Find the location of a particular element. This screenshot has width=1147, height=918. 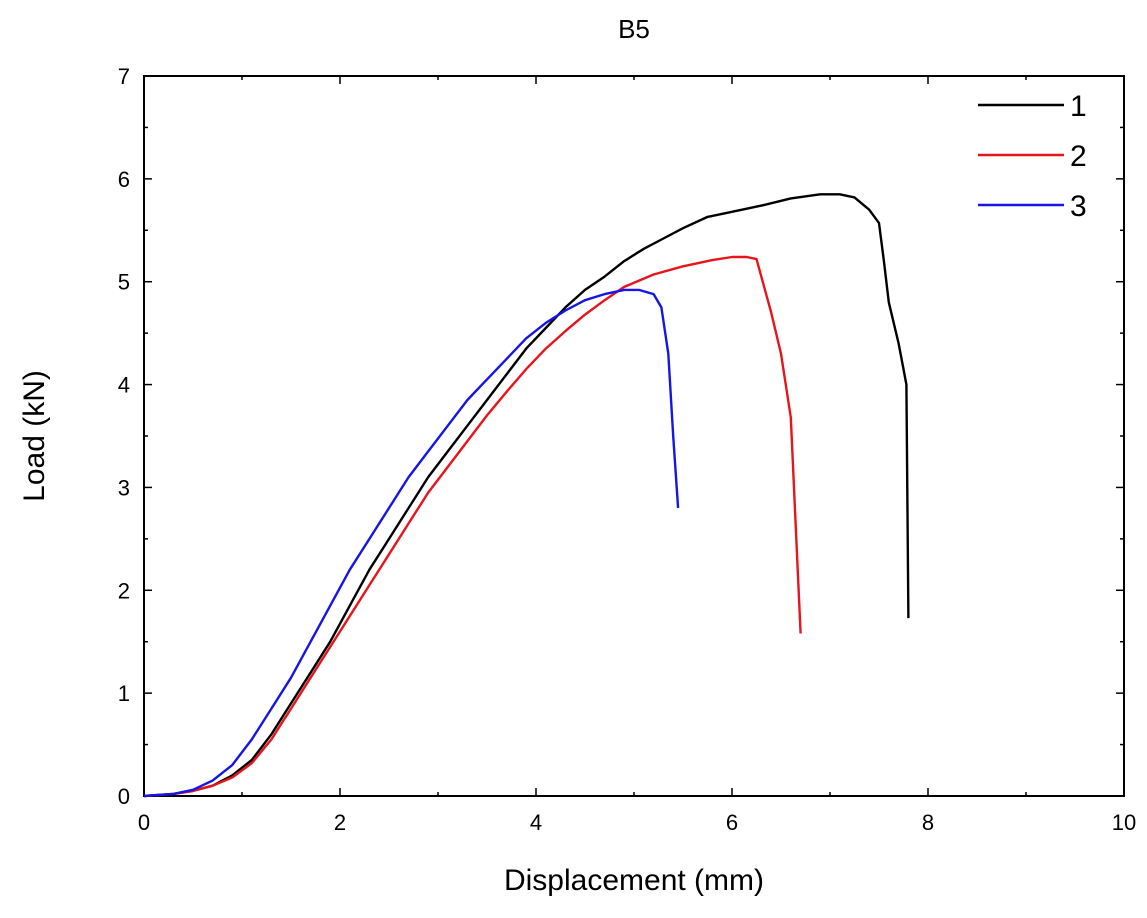

y-tick-label: 5 is located at coordinates (124, 282).